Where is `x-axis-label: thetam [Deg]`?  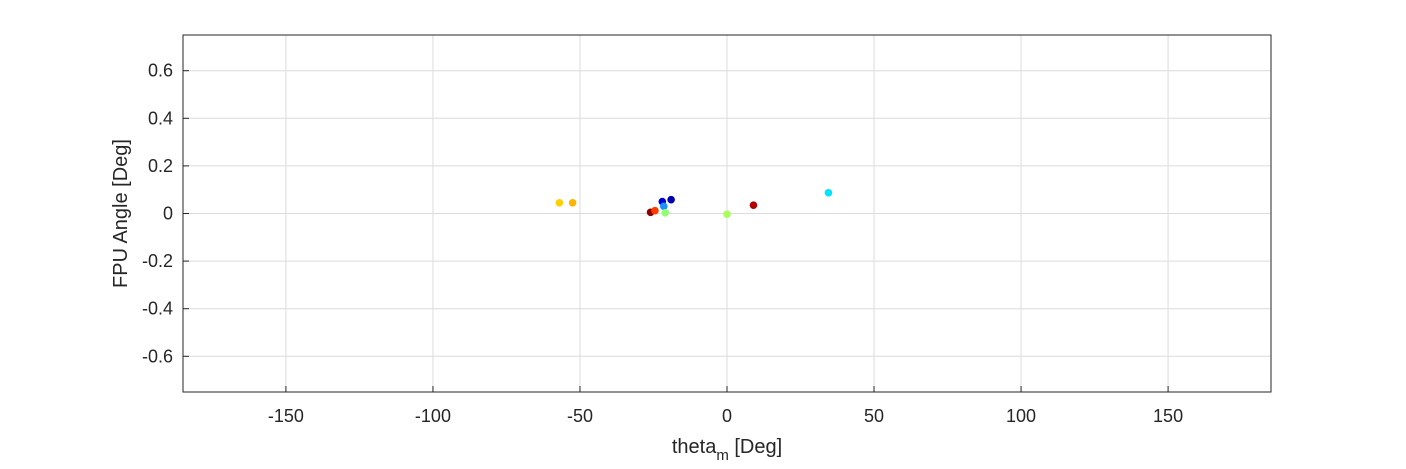
x-axis-label: thetam [Deg] is located at coordinates (727, 450).